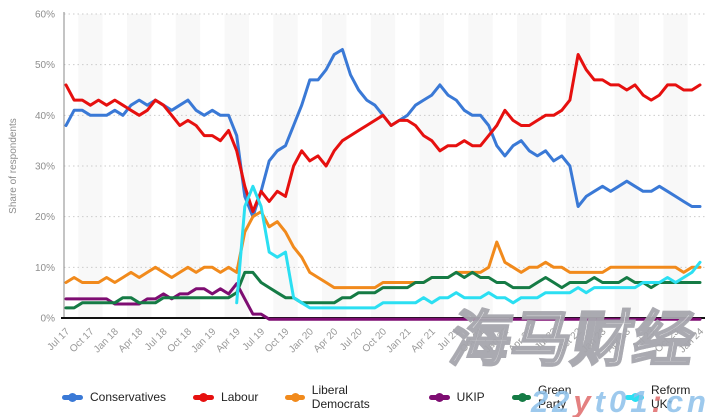  I want to click on y-axis-title: Share of respondents, so click(13, 166).